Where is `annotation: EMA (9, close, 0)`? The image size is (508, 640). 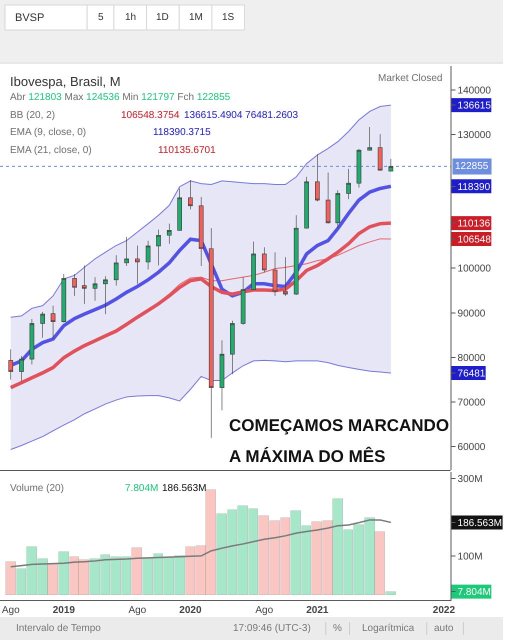 annotation: EMA (9, close, 0) is located at coordinates (48, 132).